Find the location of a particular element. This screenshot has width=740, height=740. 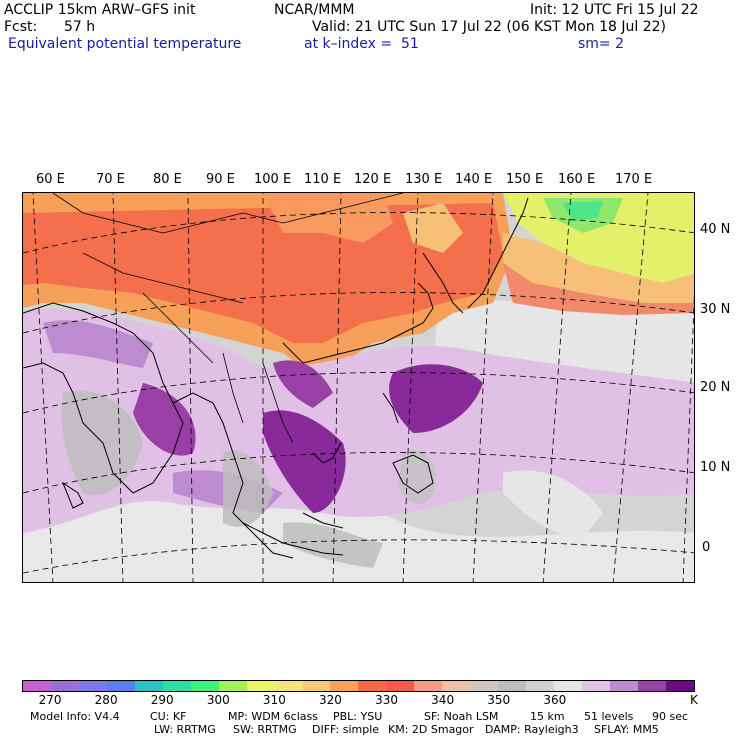

lon-label: 90 E is located at coordinates (220, 179).